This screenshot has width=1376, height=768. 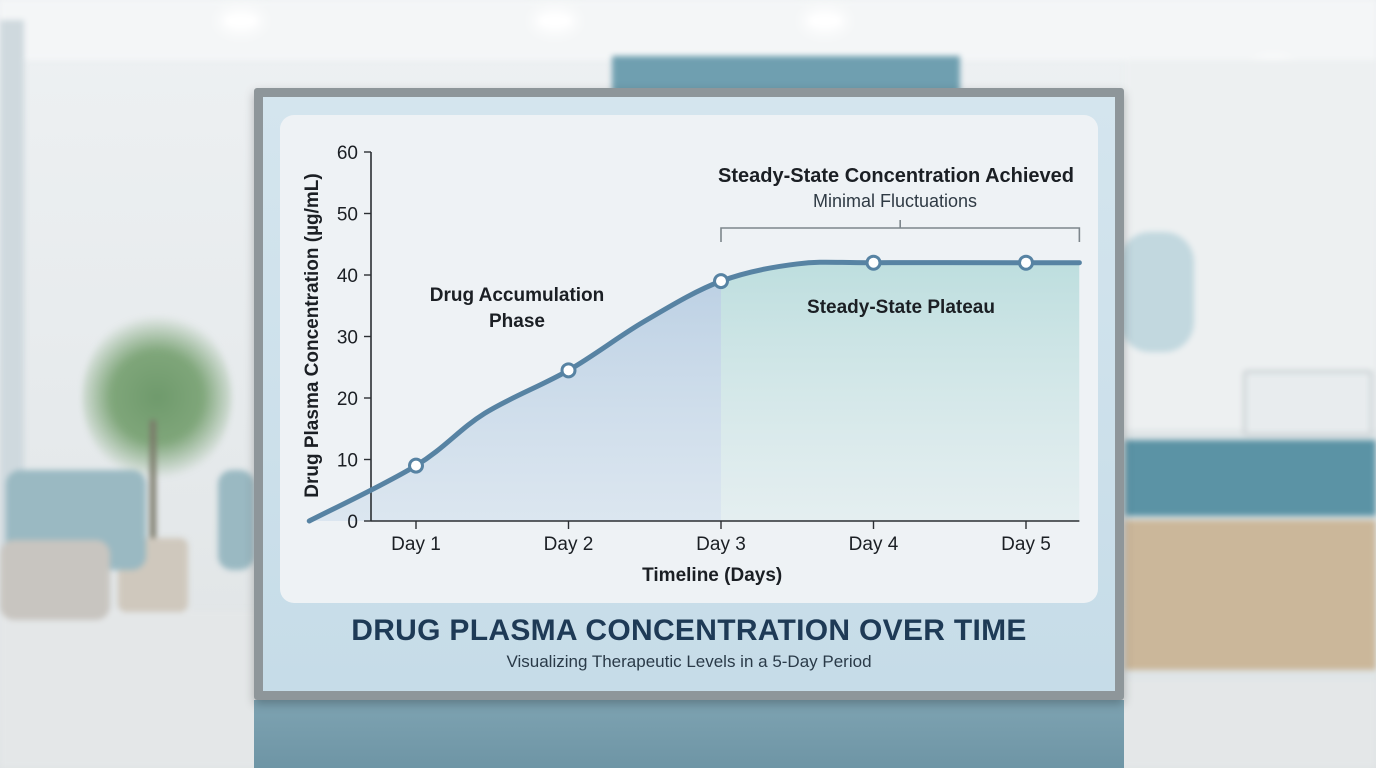 I want to click on y-tick-label: 0, so click(x=352, y=522).